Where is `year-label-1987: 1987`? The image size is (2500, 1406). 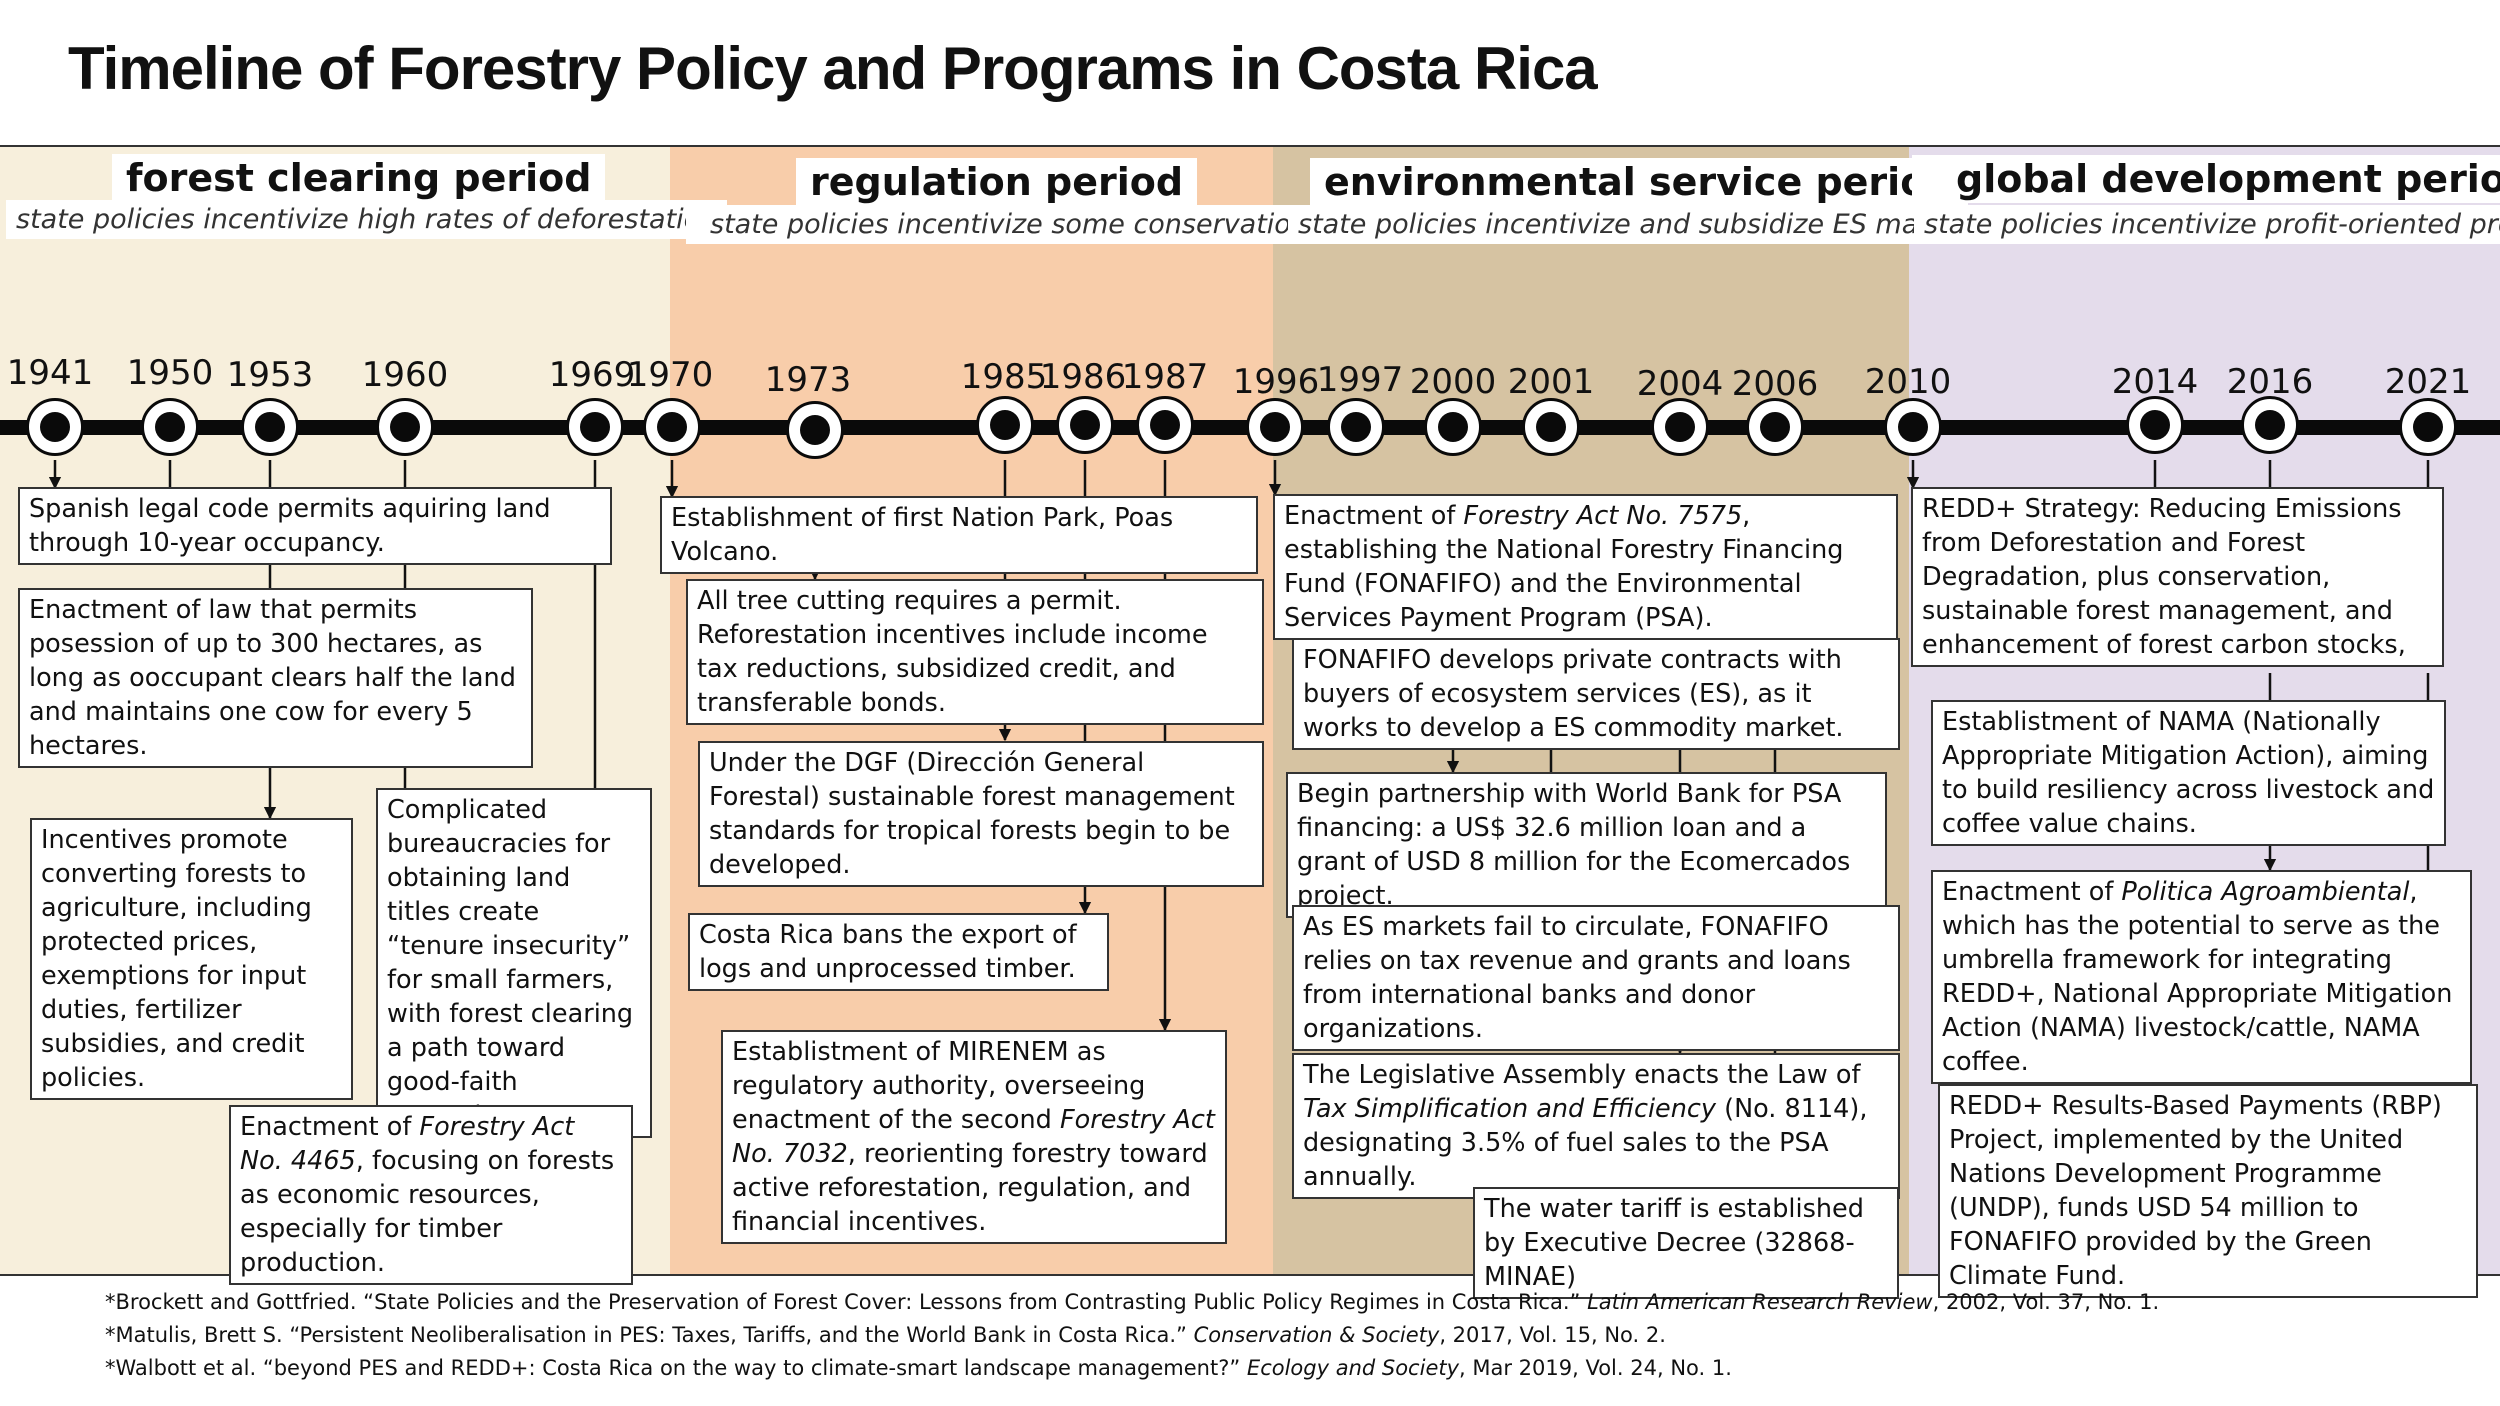
year-label-1987: 1987 is located at coordinates (1165, 377).